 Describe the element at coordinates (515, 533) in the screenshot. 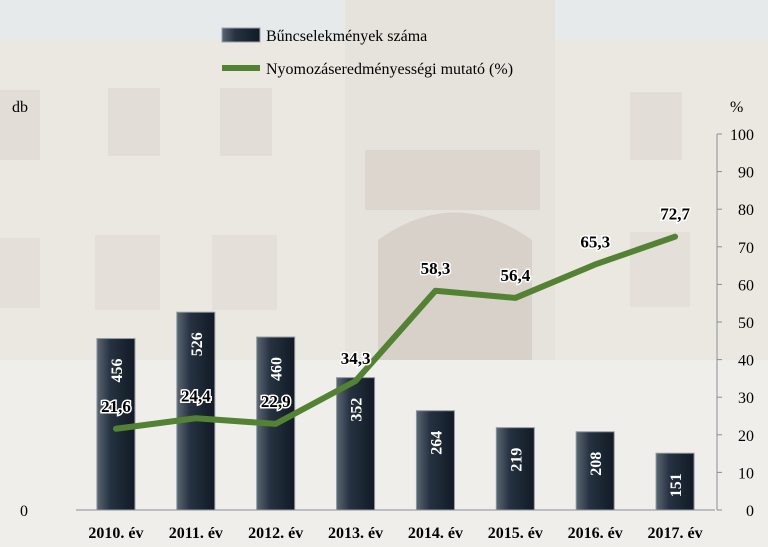

I see `x-axis-tick-label: 2015. év` at that location.